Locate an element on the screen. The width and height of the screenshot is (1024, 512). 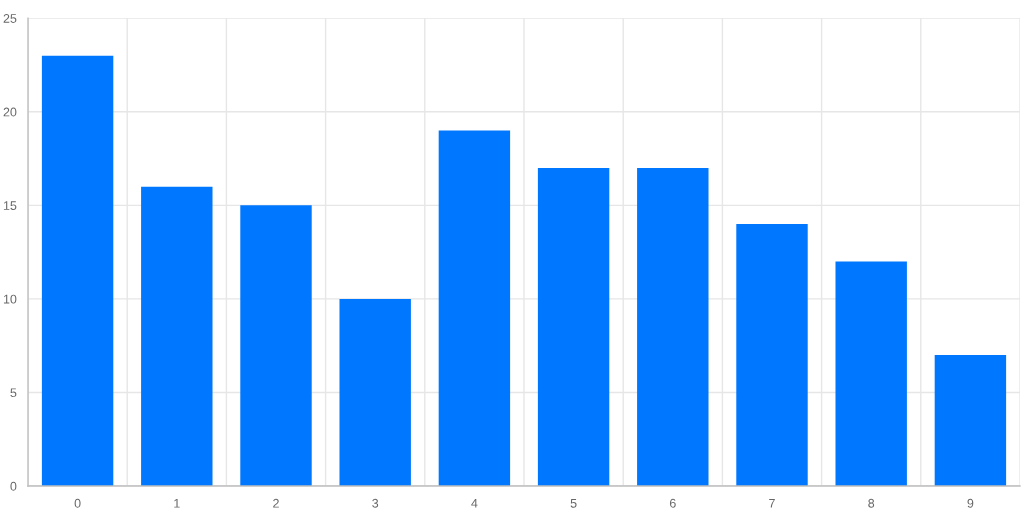
x-tick-label: 3 is located at coordinates (375, 503).